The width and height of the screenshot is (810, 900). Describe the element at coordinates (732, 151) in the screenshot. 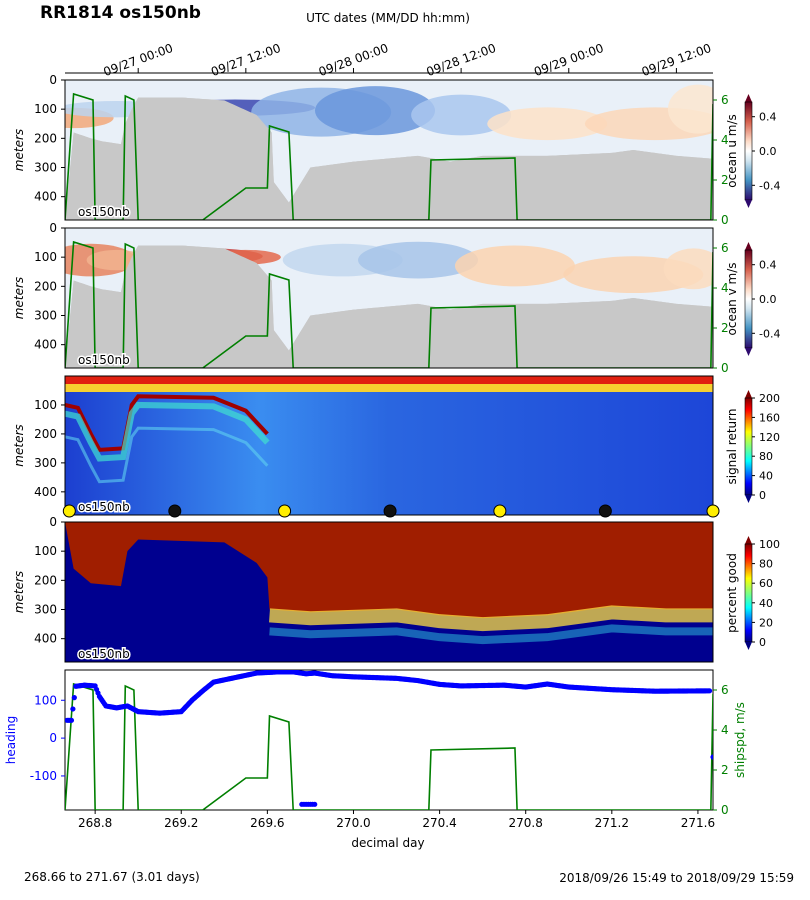

I see `colorbar-label: ocean u m/s` at that location.